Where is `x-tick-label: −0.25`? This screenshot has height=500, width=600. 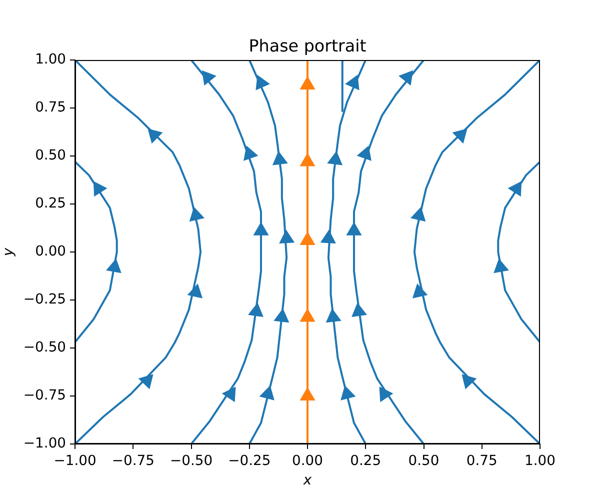
x-tick-label: −0.25 is located at coordinates (249, 460).